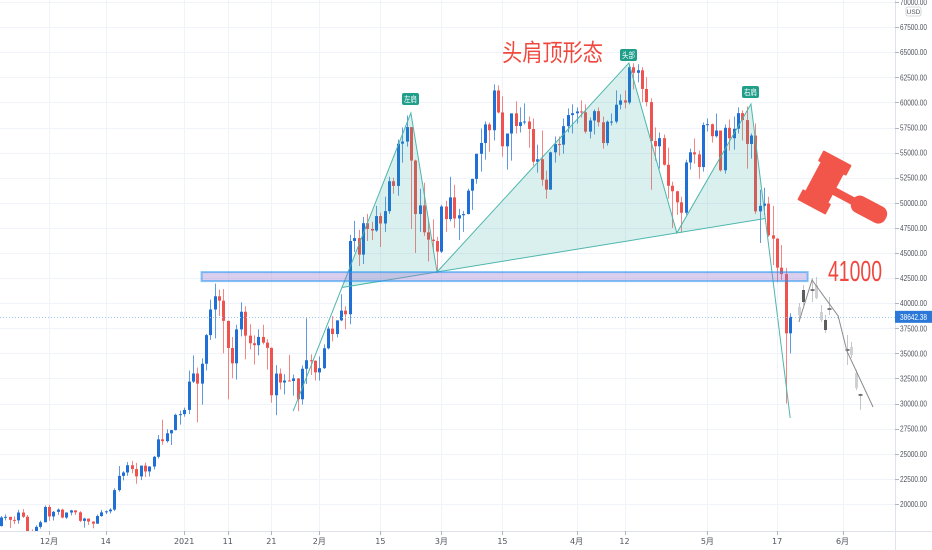  I want to click on current-price-label-box, so click(913, 316).